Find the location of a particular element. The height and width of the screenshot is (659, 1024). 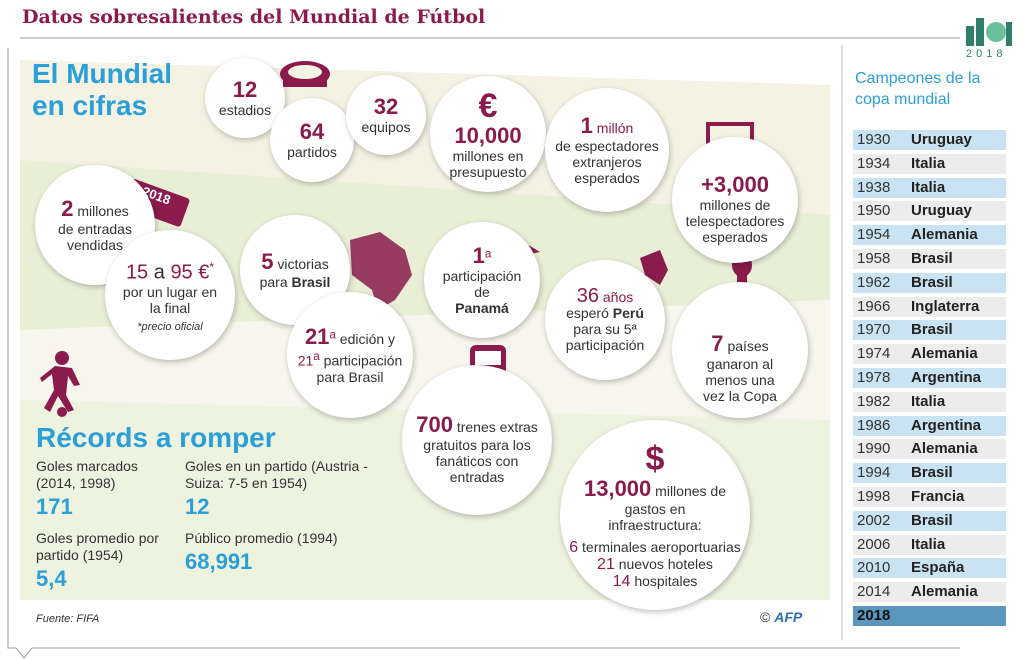

team: Francia is located at coordinates (938, 496).